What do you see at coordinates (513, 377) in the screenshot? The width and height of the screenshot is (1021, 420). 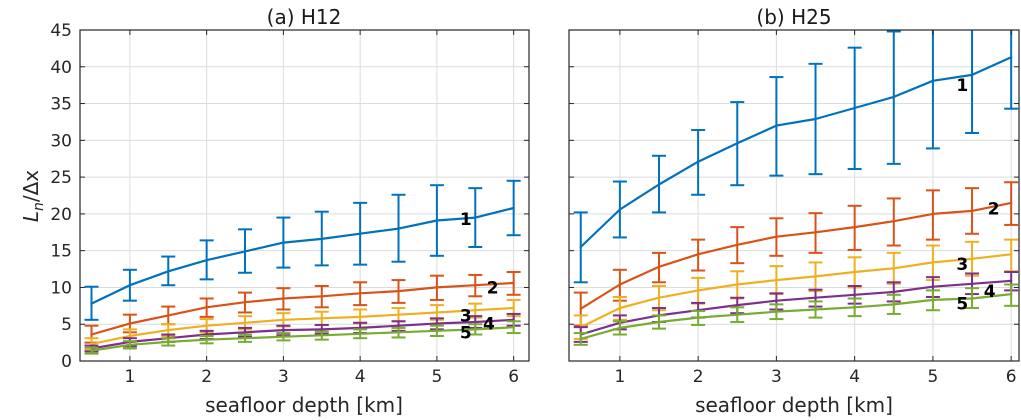 I see `x-tick-label: 6` at bounding box center [513, 377].